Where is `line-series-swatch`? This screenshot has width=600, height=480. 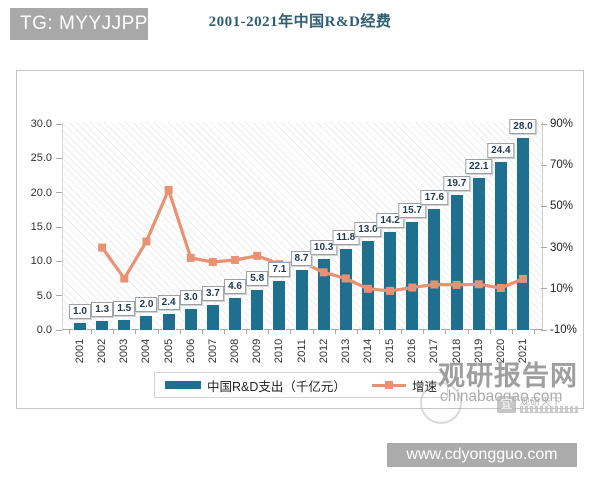
line-series-swatch is located at coordinates (388, 385).